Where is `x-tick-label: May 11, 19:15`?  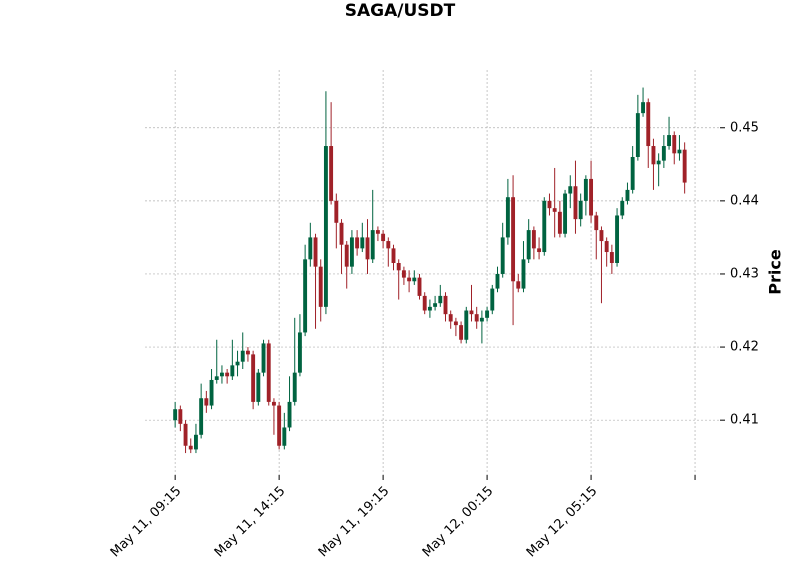 x-tick-label: May 11, 19:15 is located at coordinates (354, 522).